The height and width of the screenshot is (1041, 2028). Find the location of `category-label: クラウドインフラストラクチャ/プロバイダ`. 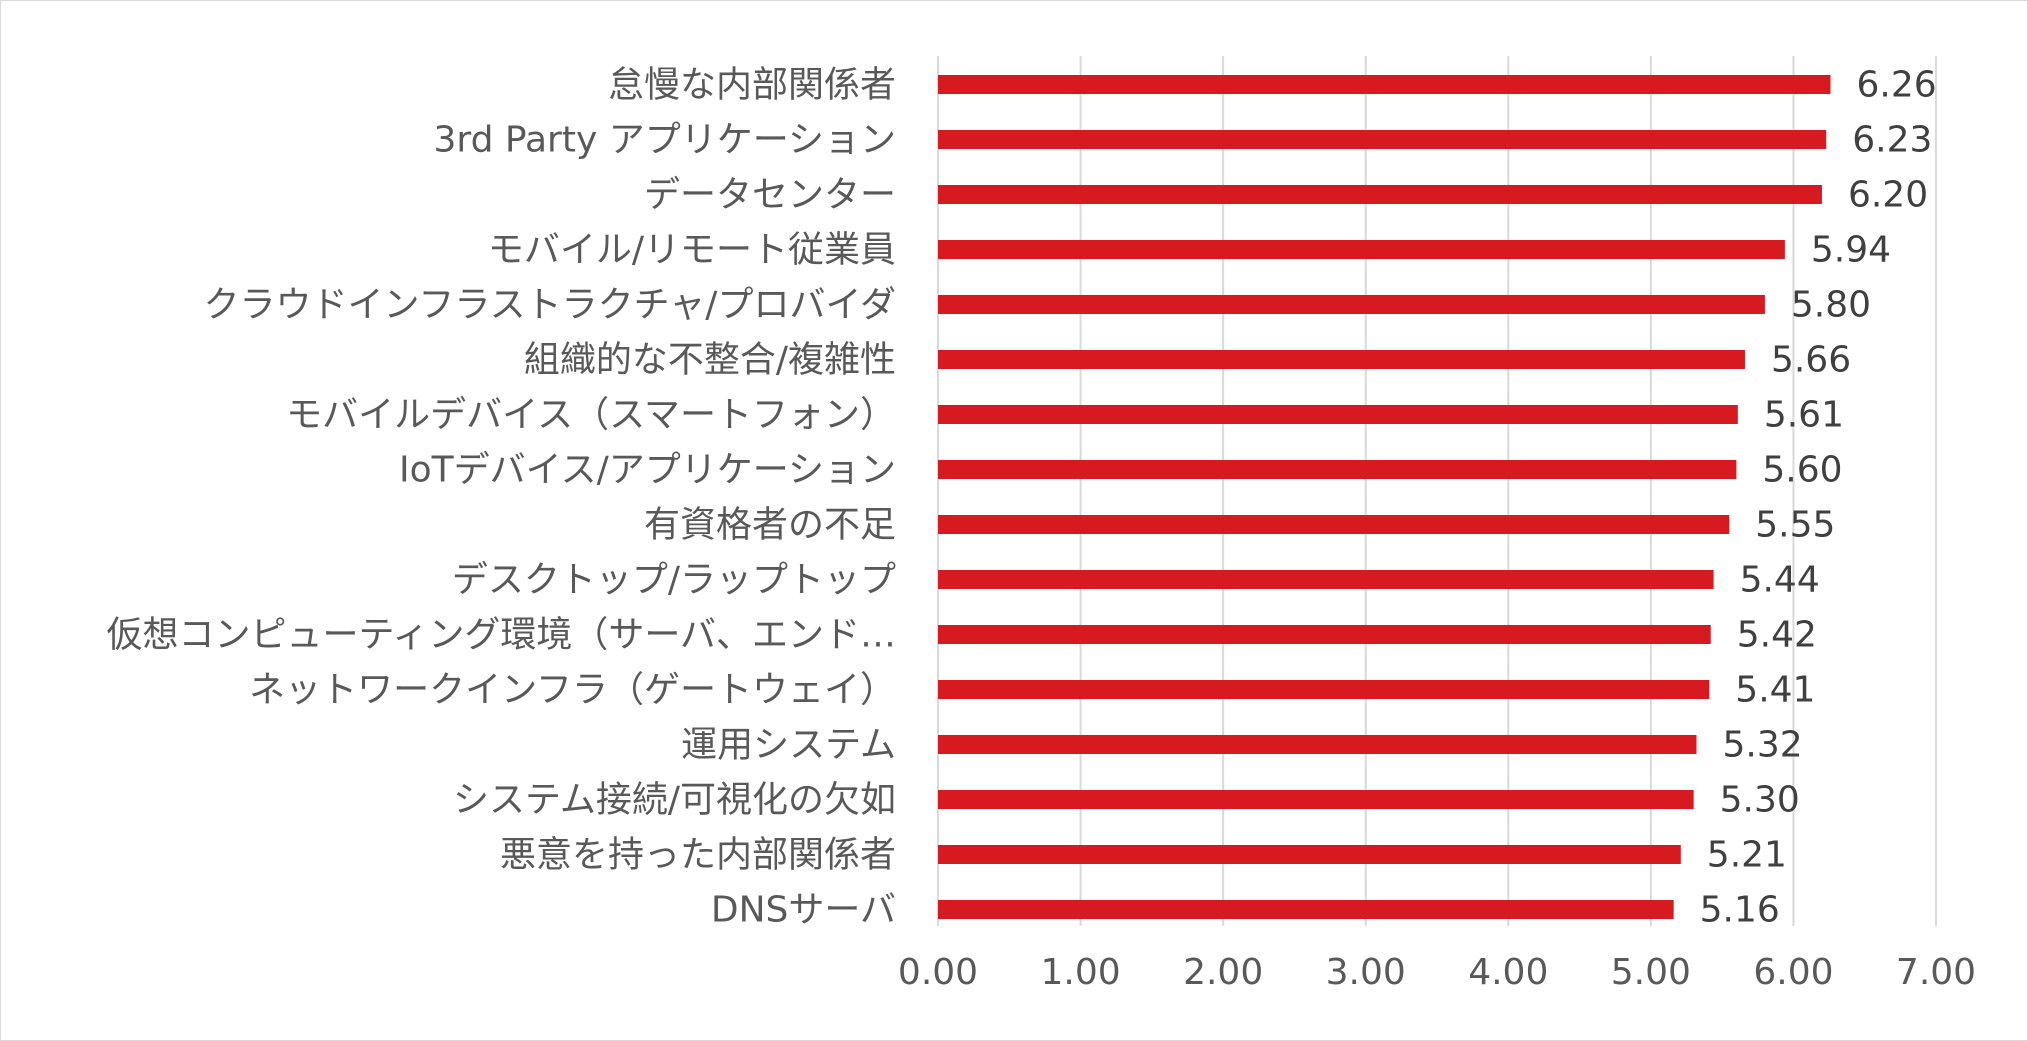

category-label: クラウドインフラストラクチャ/プロバイダ is located at coordinates (549, 305).